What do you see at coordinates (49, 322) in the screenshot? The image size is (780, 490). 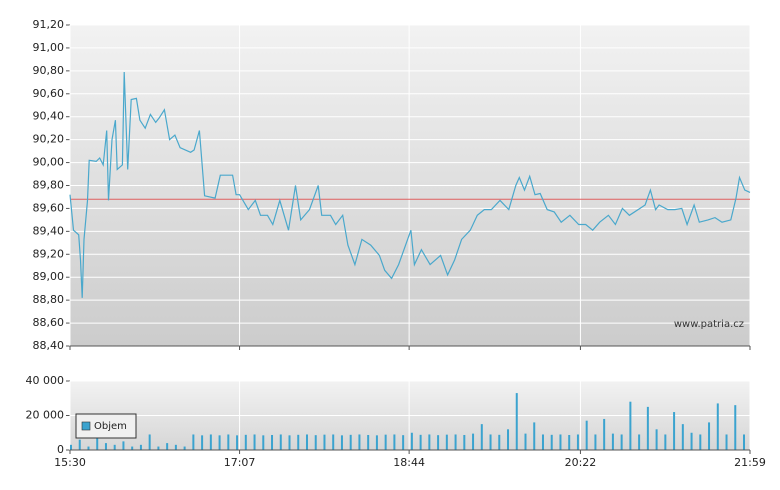 I see `y-tick-label: 88,60` at bounding box center [49, 322].